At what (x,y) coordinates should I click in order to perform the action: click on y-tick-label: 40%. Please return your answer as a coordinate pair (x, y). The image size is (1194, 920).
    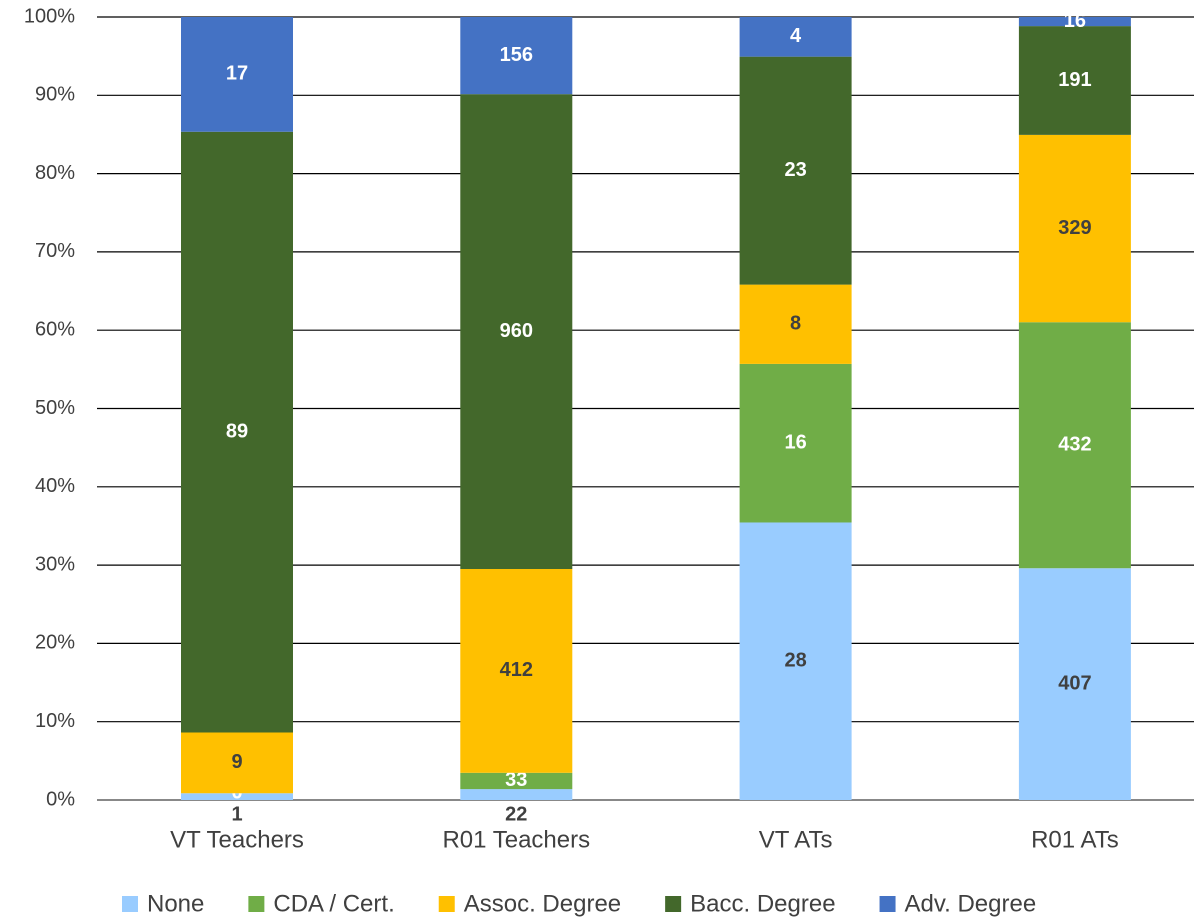
    Looking at the image, I should click on (55, 486).